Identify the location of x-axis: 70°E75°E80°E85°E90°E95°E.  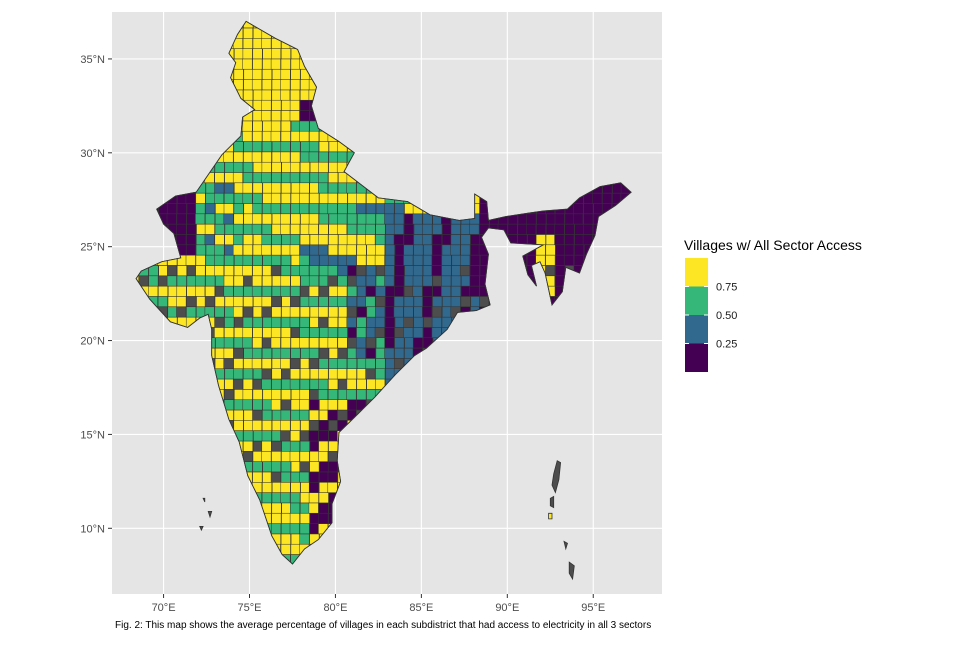
(379, 604).